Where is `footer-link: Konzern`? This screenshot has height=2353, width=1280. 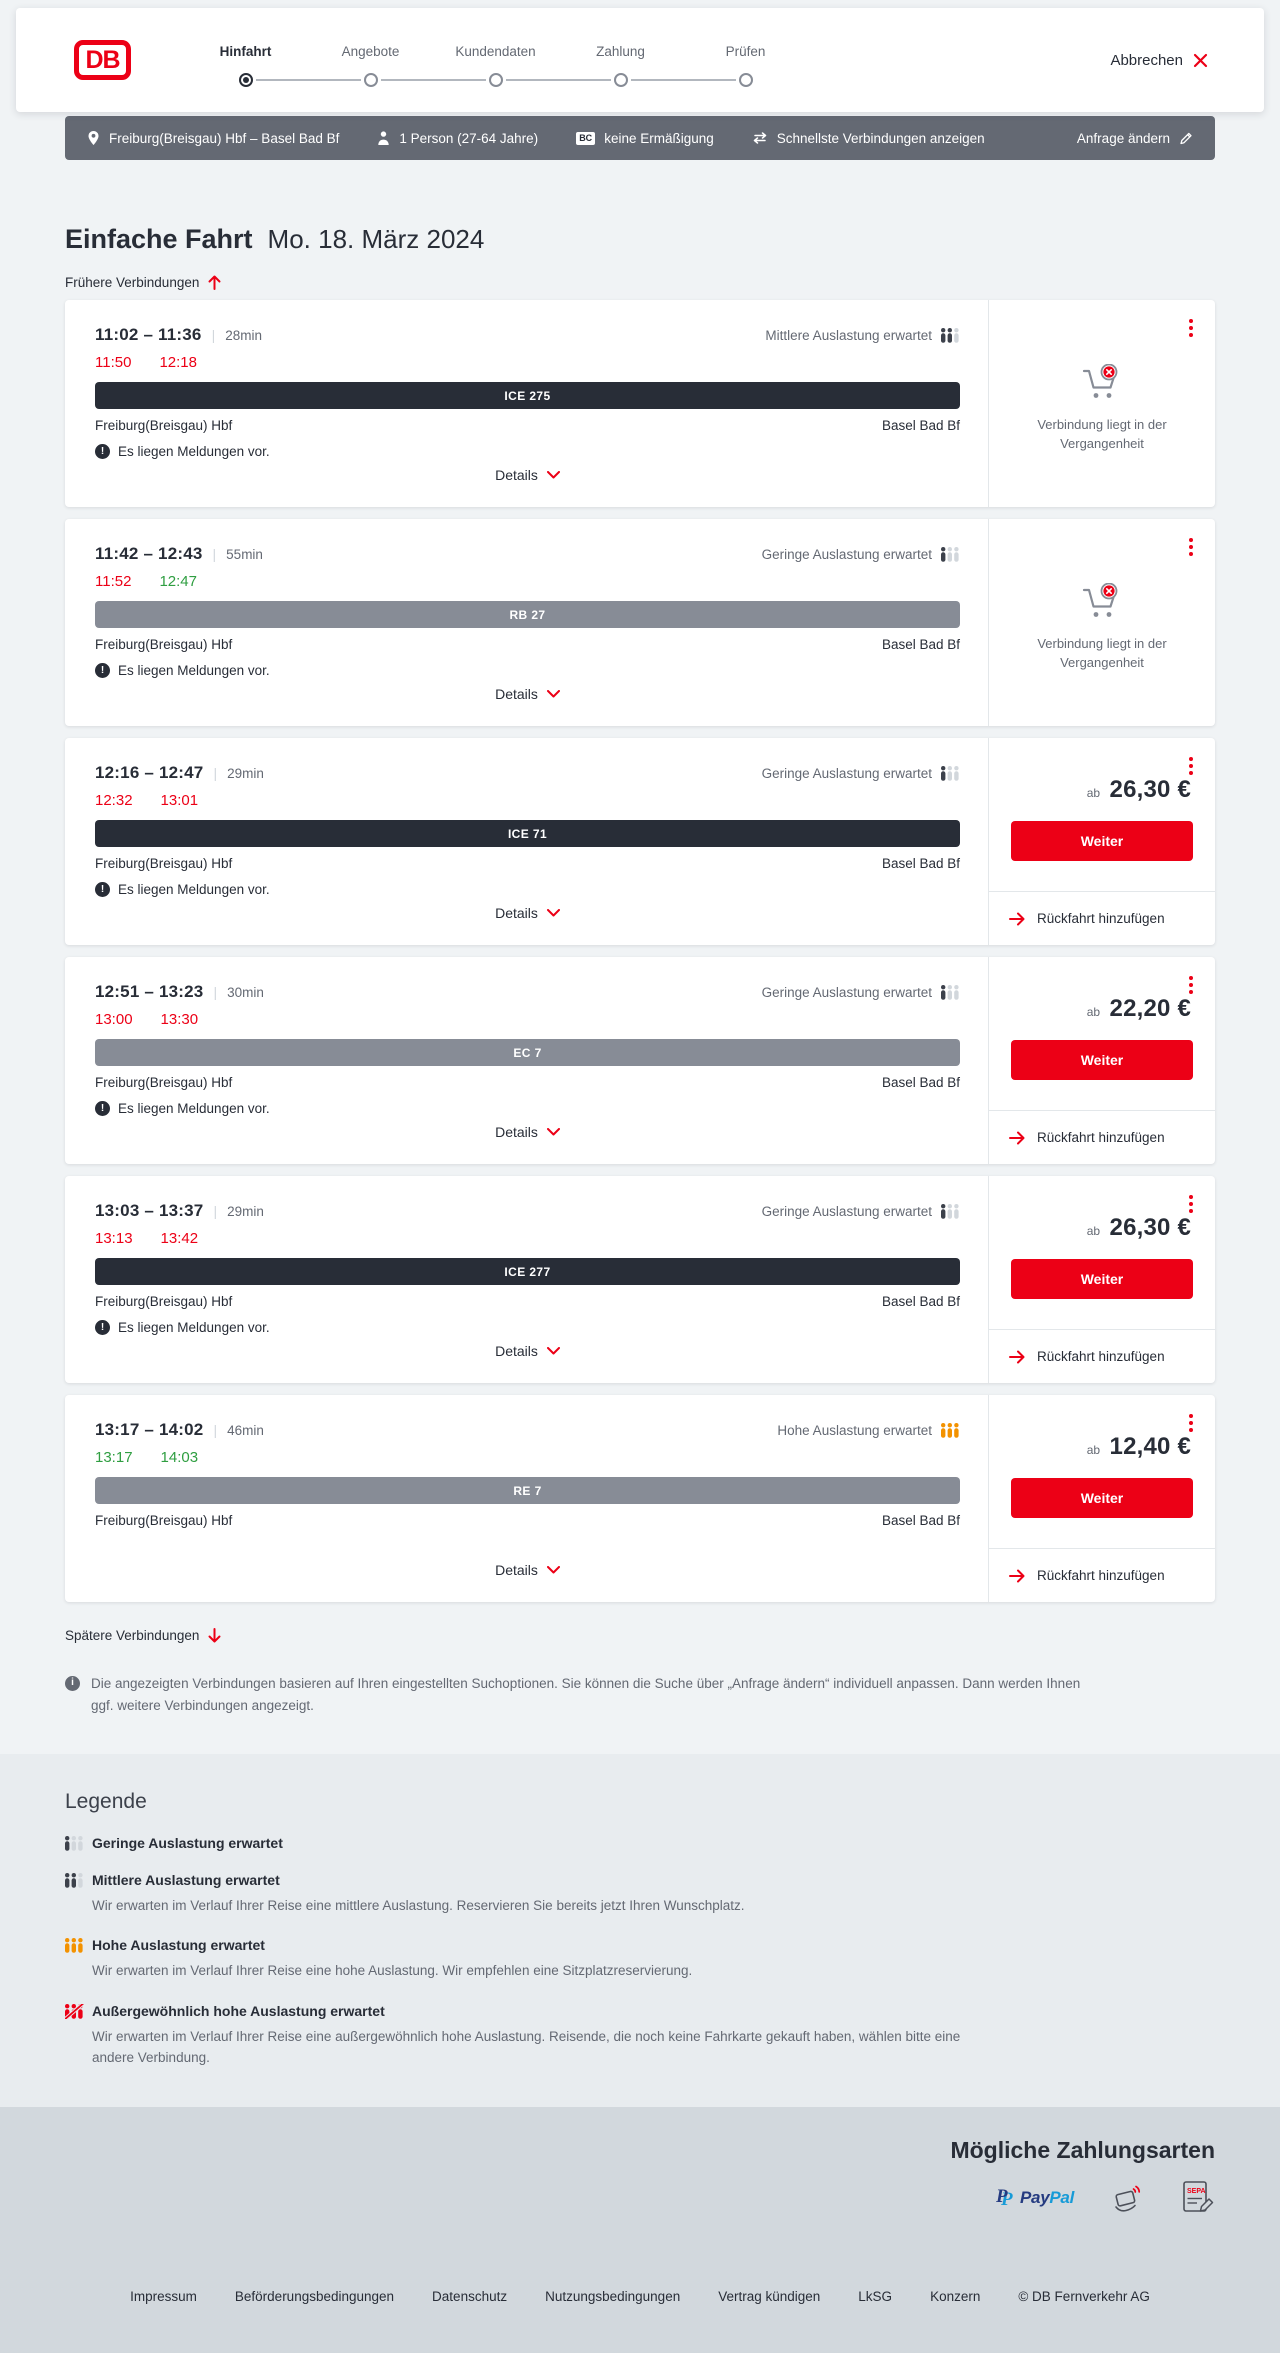 footer-link: Konzern is located at coordinates (955, 2296).